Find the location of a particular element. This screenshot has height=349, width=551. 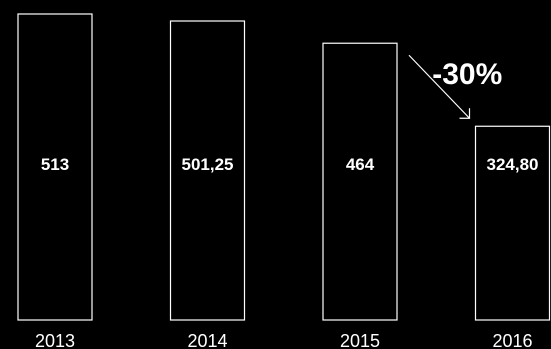

value-label-2016: 324,80 is located at coordinates (513, 164).